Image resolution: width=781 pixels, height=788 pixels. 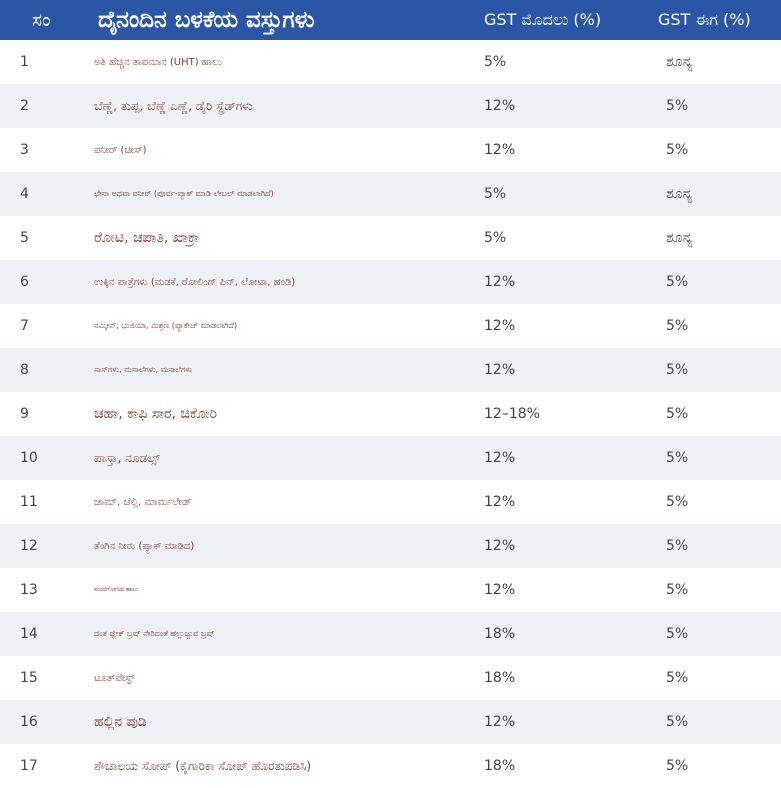 What do you see at coordinates (543, 19) in the screenshot?
I see `header-gst-before: GST ಮೊದಲು (%)` at bounding box center [543, 19].